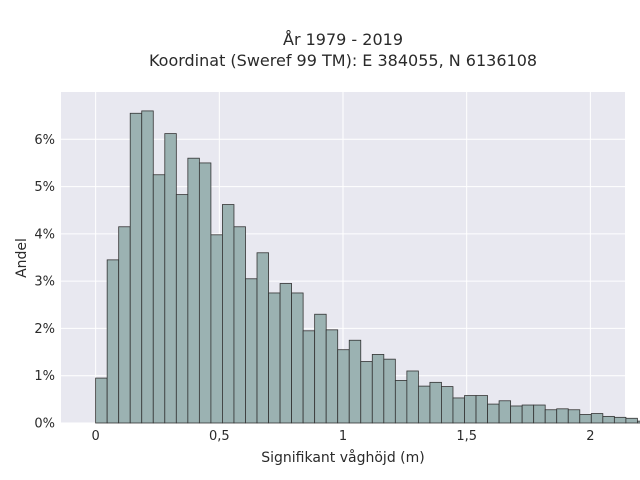  I want to click on y-tick-label-3: 3%, so click(44, 282).